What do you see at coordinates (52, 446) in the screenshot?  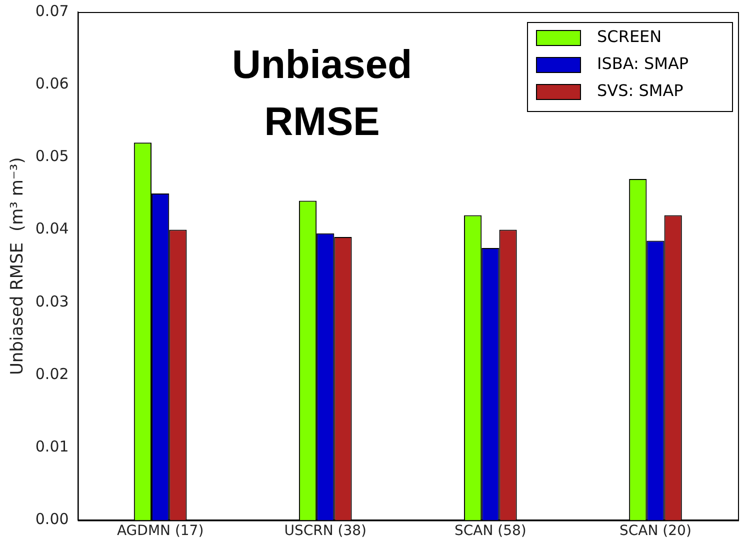 I see `y-tick-label: 0.01` at bounding box center [52, 446].